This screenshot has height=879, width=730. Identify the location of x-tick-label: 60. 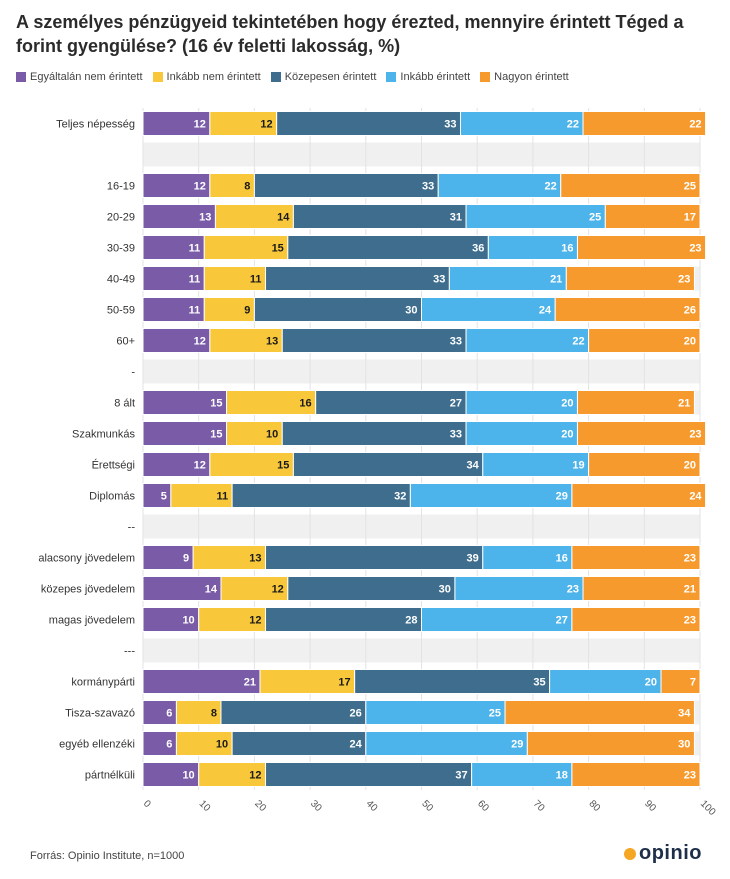
(483, 806).